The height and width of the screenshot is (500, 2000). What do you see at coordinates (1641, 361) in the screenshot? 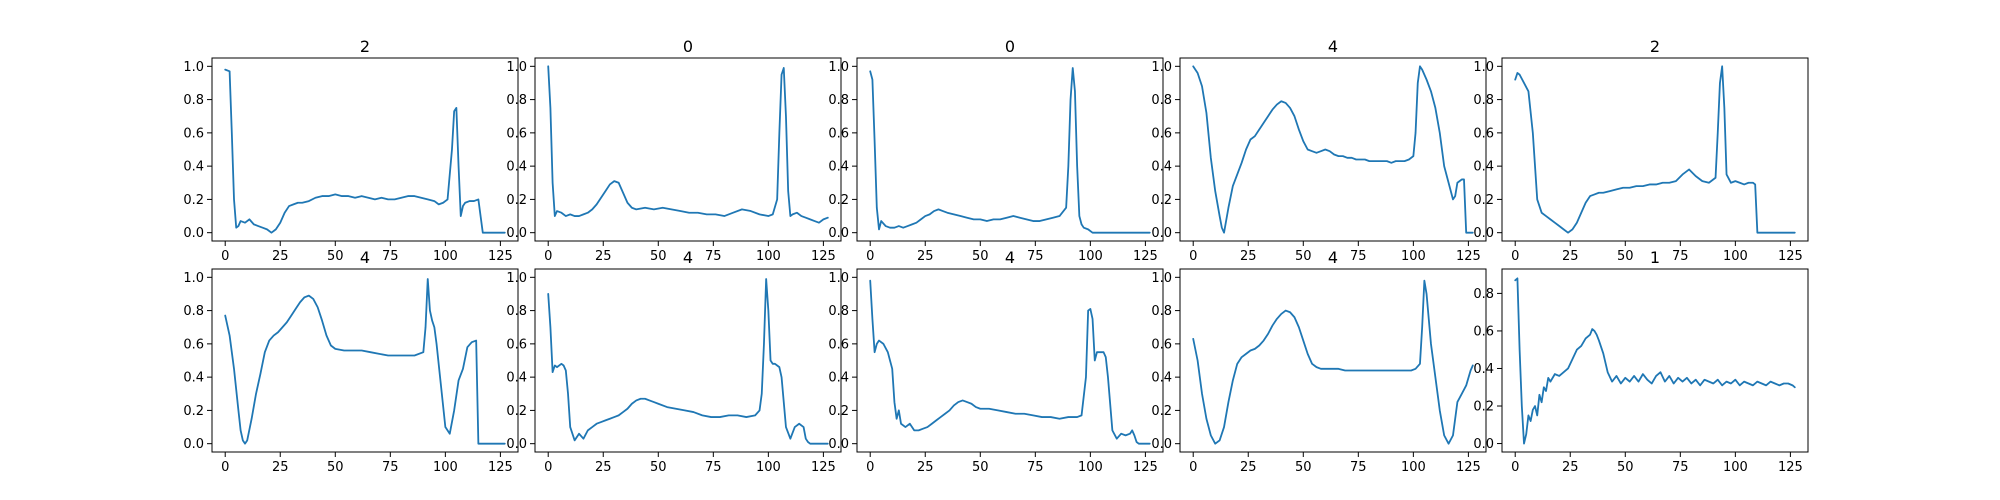
I see `subplot-10: 0 25 50 75 100 125 0.0 0.2 0.4 0.6 0.8 1` at bounding box center [1641, 361].